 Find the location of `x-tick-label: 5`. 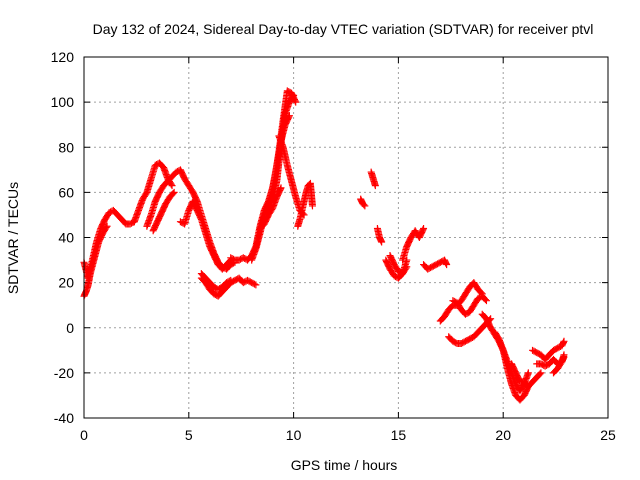

x-tick-label: 5 is located at coordinates (189, 435).